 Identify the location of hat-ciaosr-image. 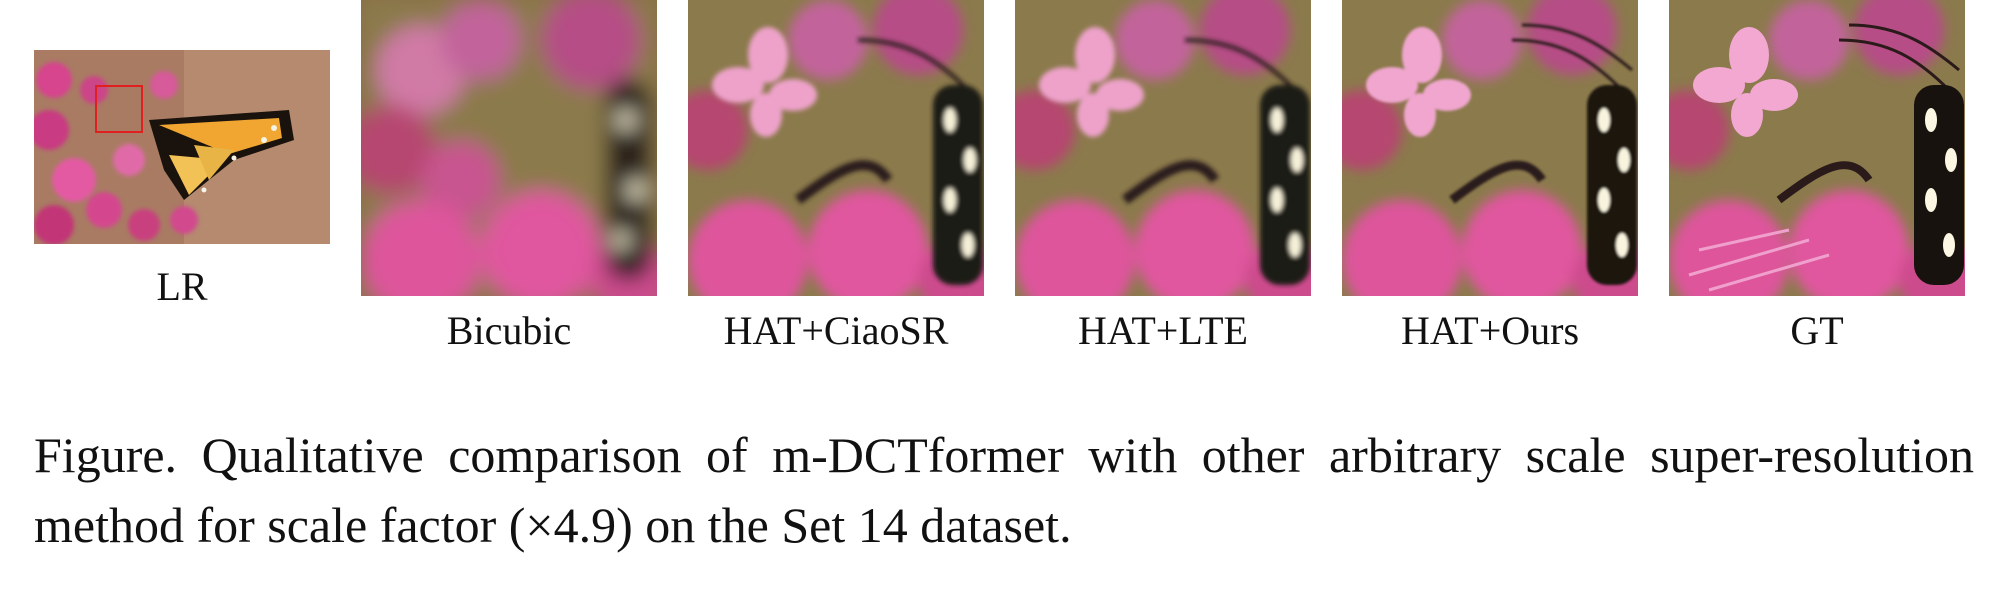
(836, 148).